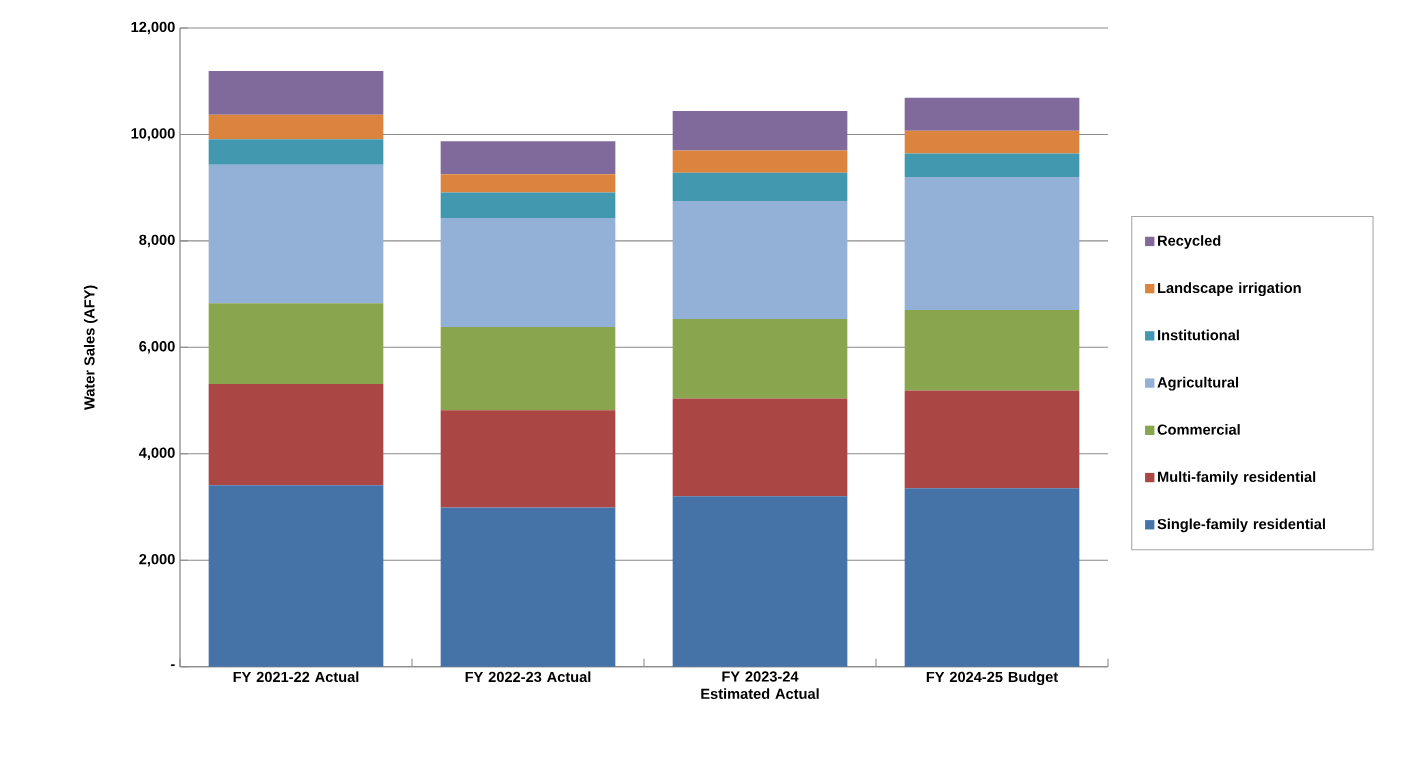 This screenshot has height=768, width=1408. I want to click on x-tick-label: FY 2021-22 Actual, so click(296, 677).